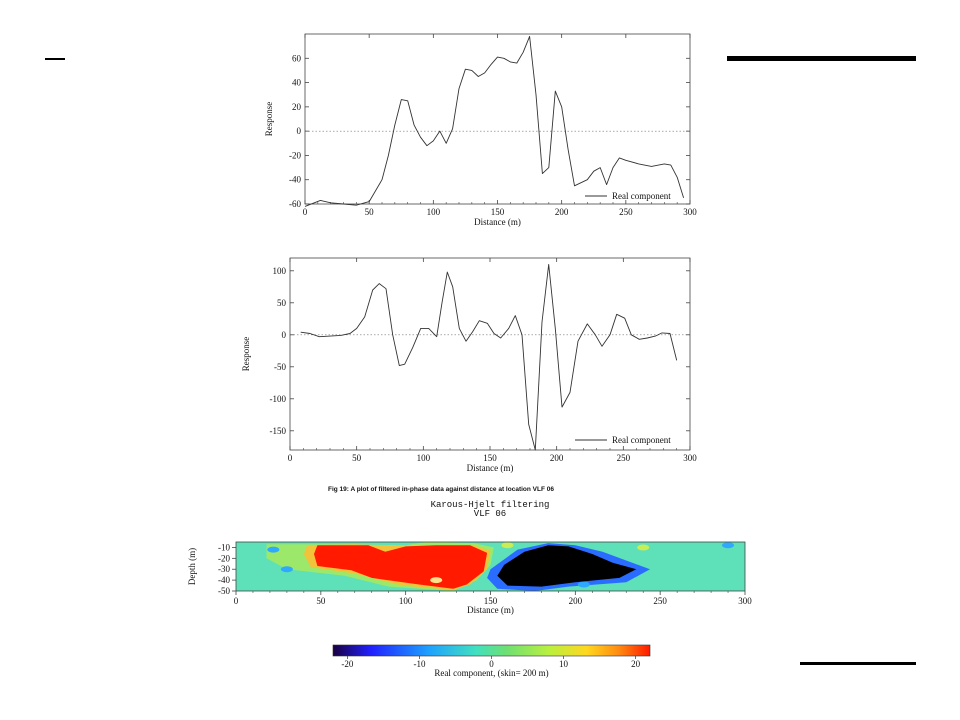  Describe the element at coordinates (419, 664) in the screenshot. I see `colorbar-tick-label: -10` at that location.